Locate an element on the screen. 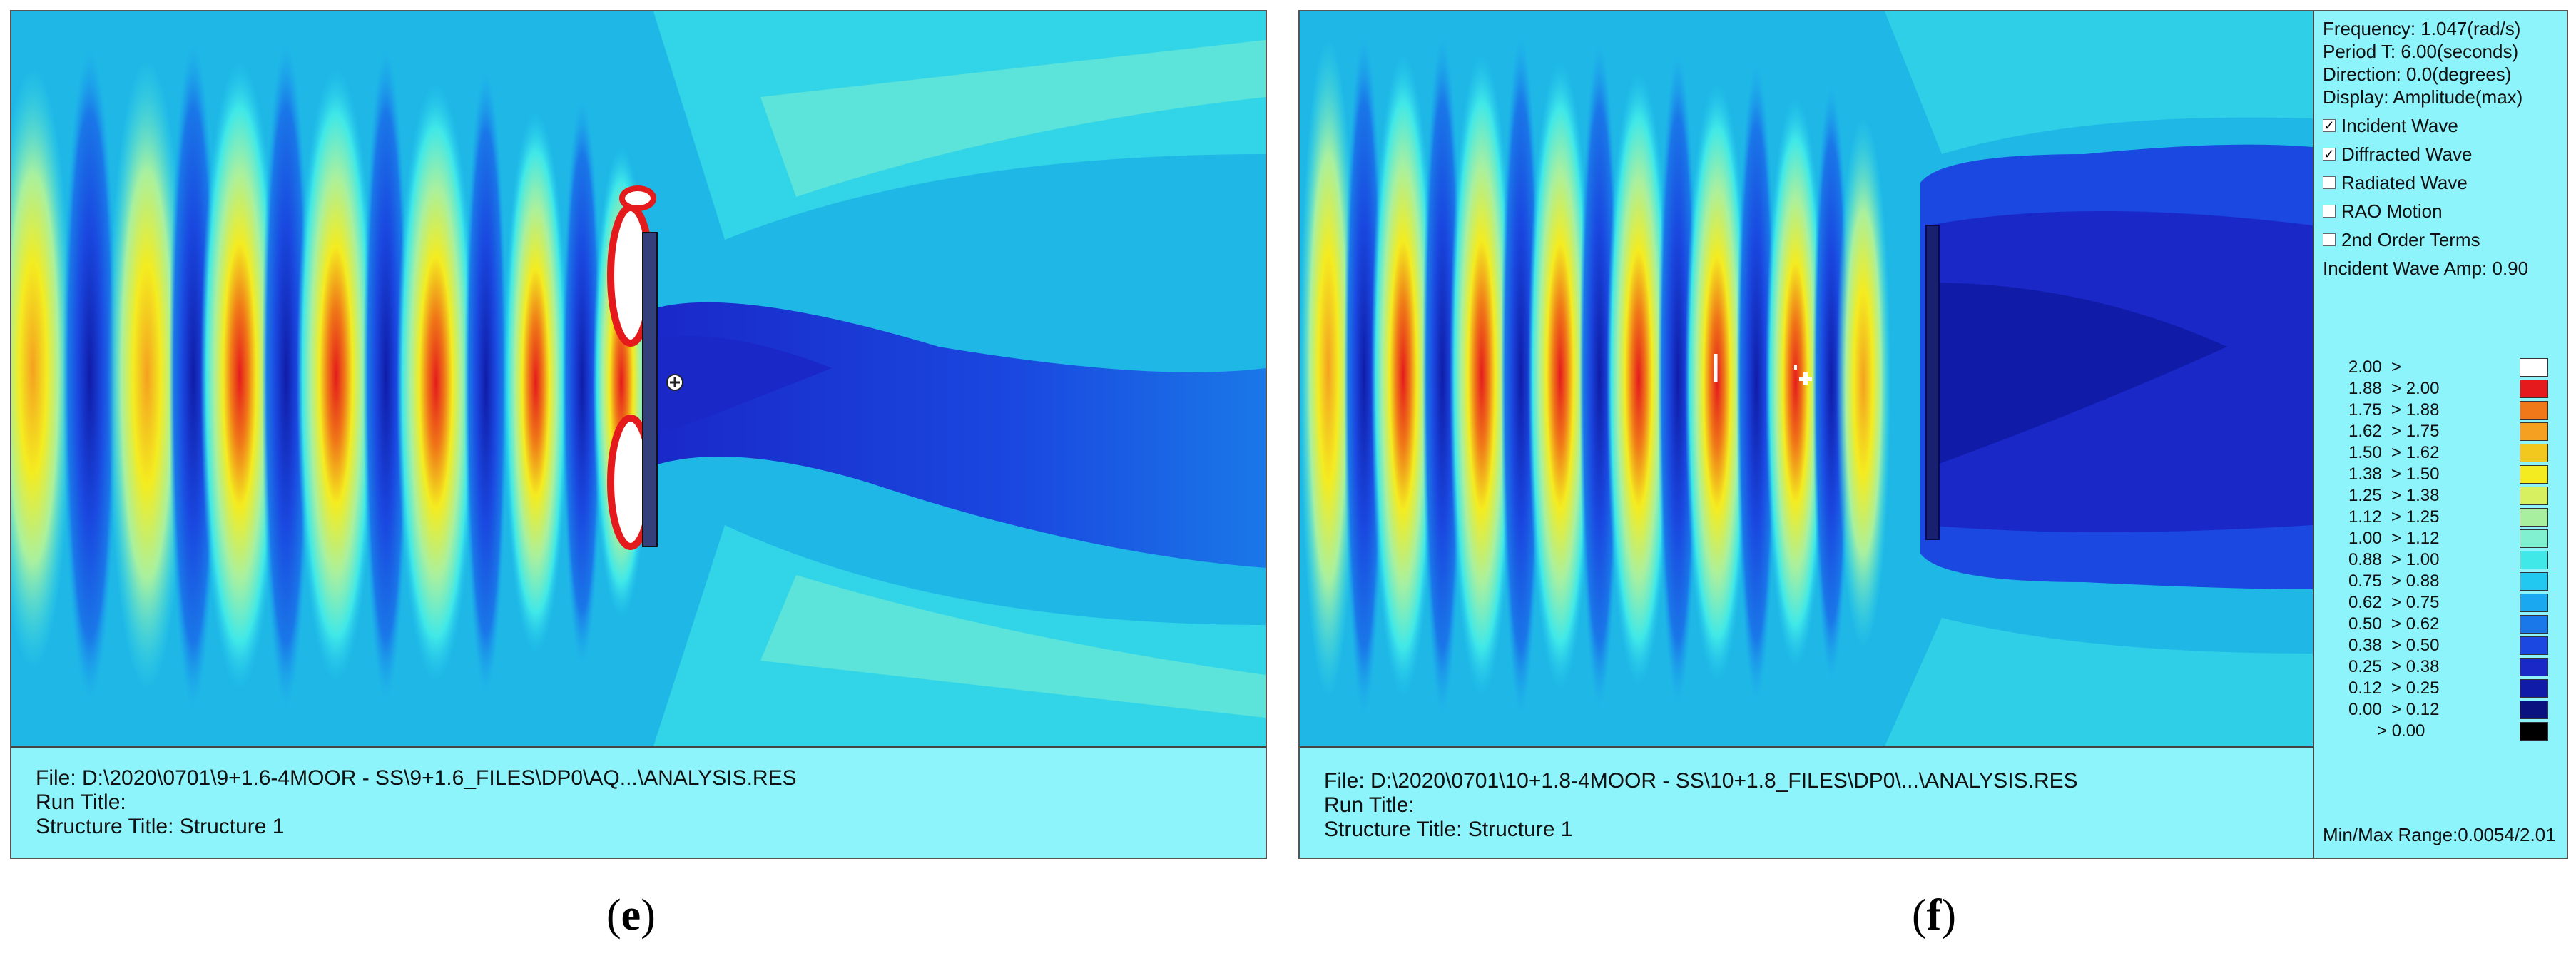 The image size is (2576, 961). second-order-terms-checkbox: 2nd Order Terms is located at coordinates (2445, 239).